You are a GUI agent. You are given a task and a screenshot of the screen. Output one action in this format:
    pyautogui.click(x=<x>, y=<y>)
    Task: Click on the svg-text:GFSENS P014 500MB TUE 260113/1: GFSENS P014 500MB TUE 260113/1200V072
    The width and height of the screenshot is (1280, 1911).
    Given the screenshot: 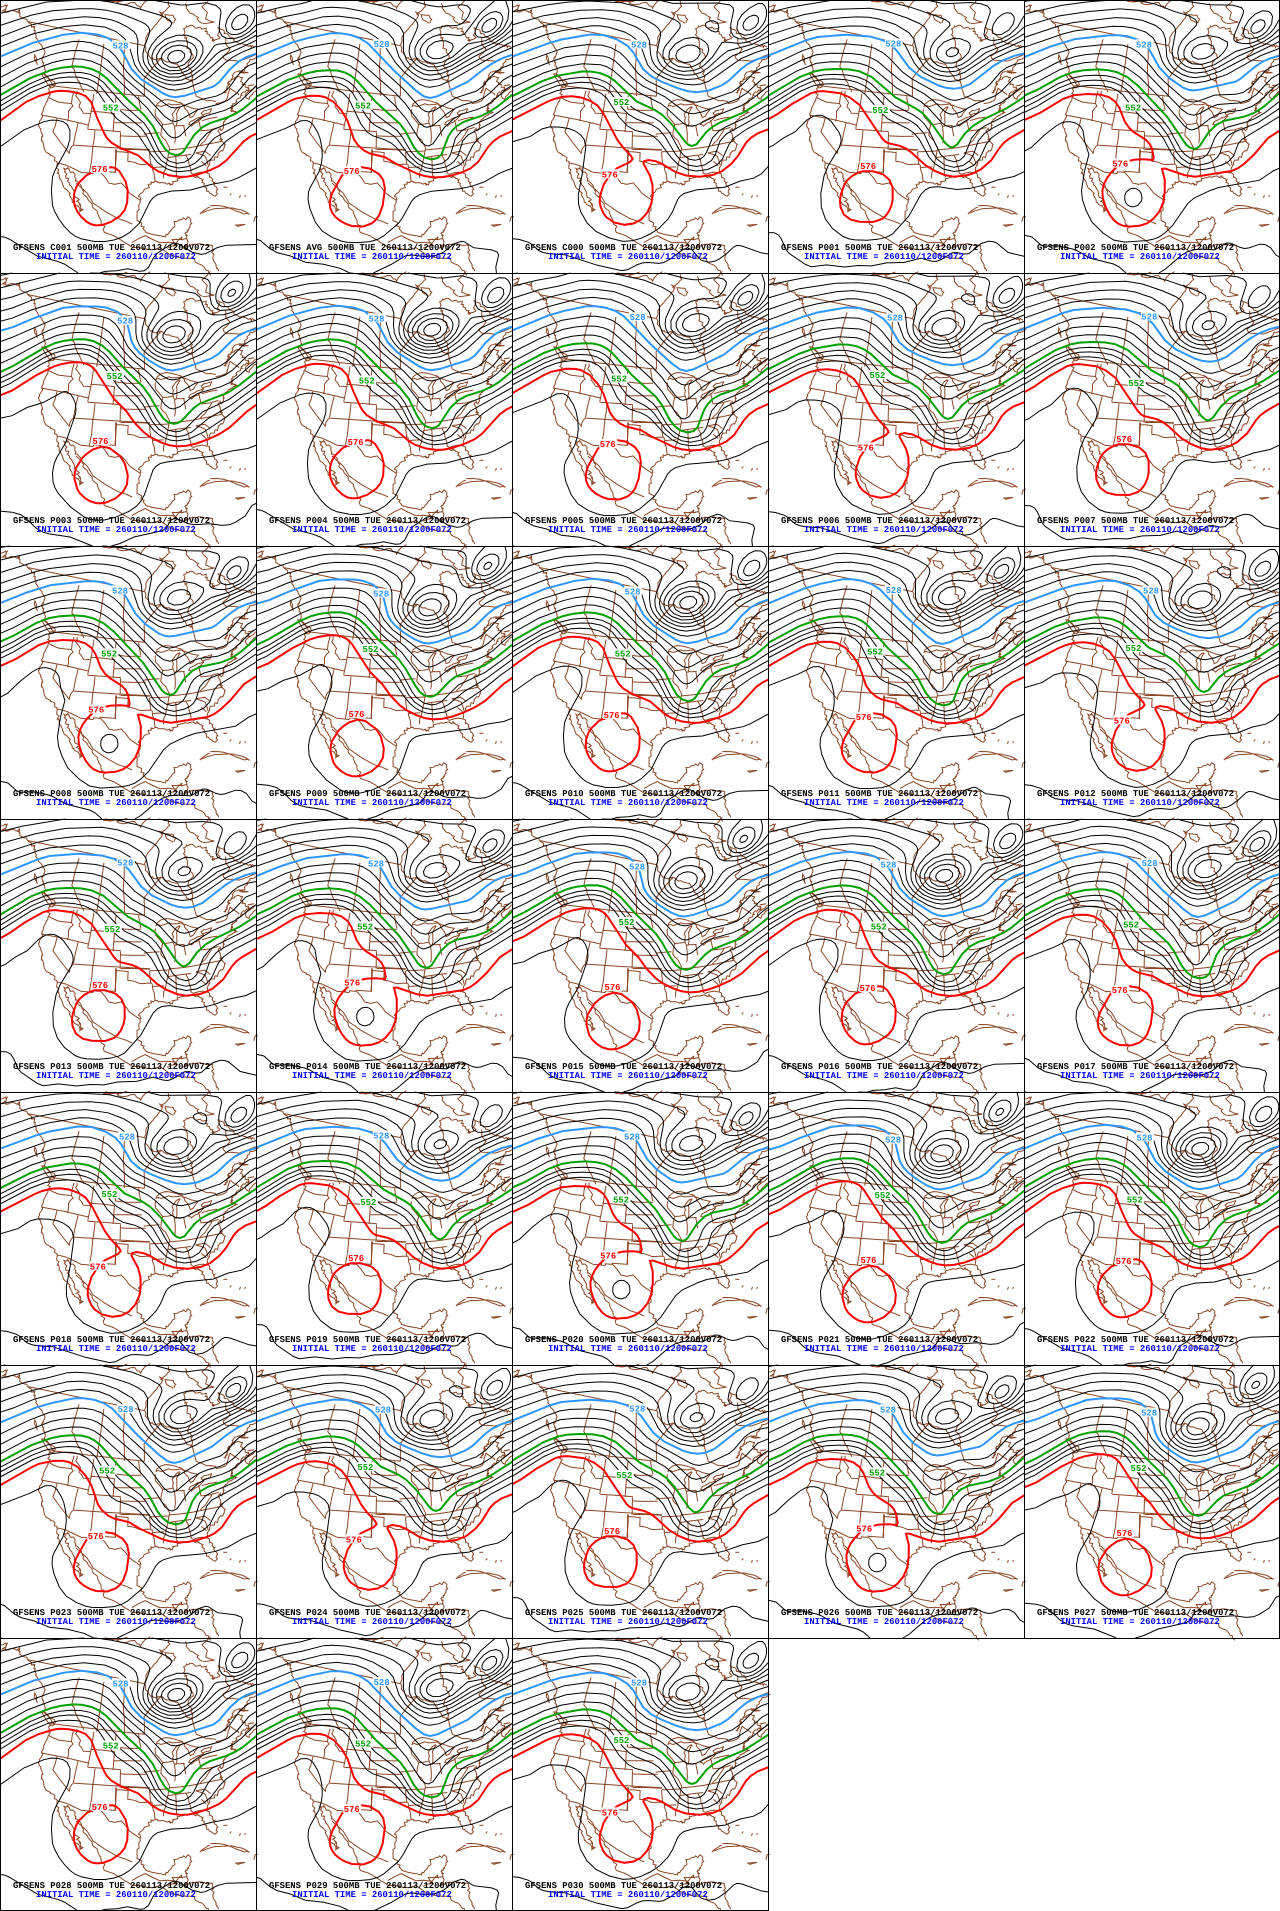 What is the action you would take?
    pyautogui.click(x=367, y=1067)
    